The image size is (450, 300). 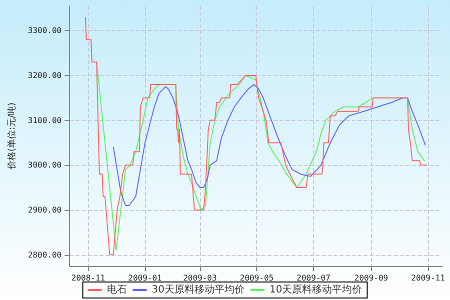 What do you see at coordinates (198, 290) in the screenshot?
I see `legend-label: 30天原料移动平均价` at bounding box center [198, 290].